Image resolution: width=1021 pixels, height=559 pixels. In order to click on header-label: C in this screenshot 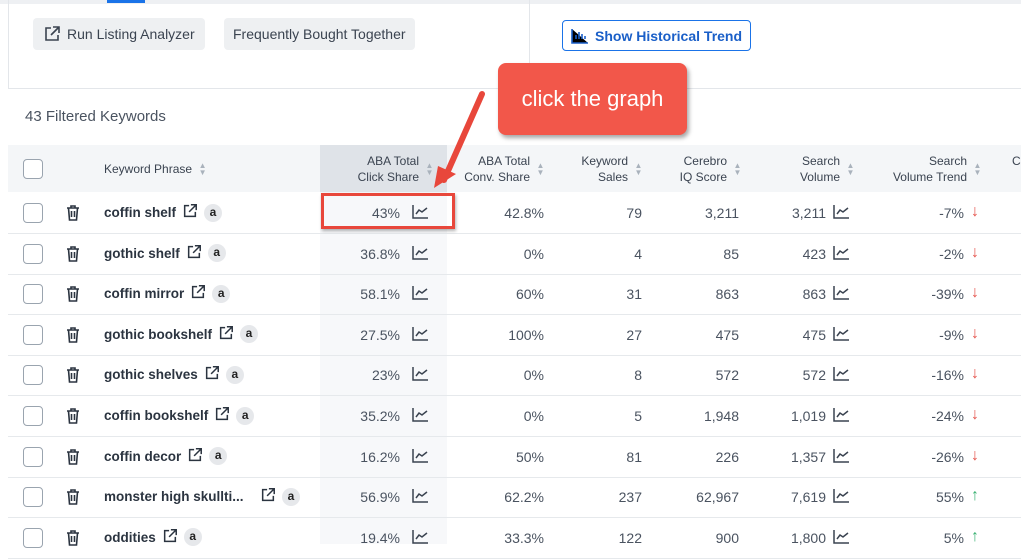, I will do `click(1016, 161)`.